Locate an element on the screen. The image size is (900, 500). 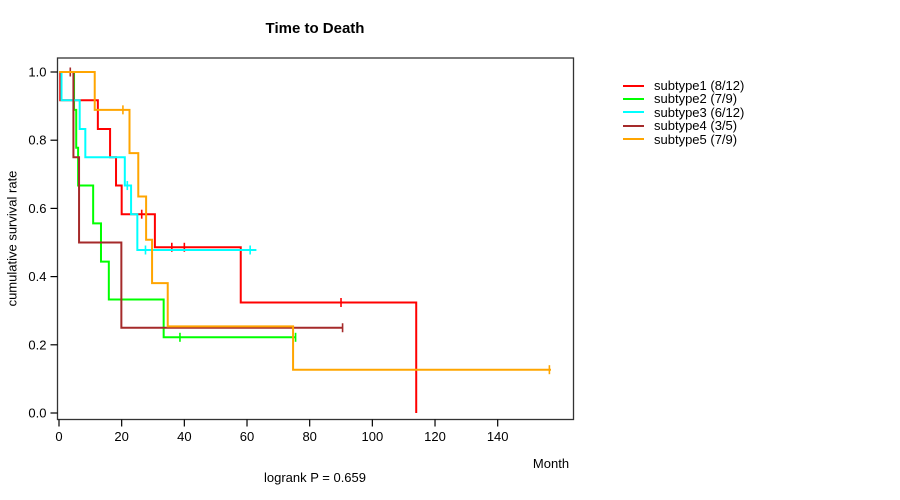
y-tick-label: 0.2 is located at coordinates (37, 344).